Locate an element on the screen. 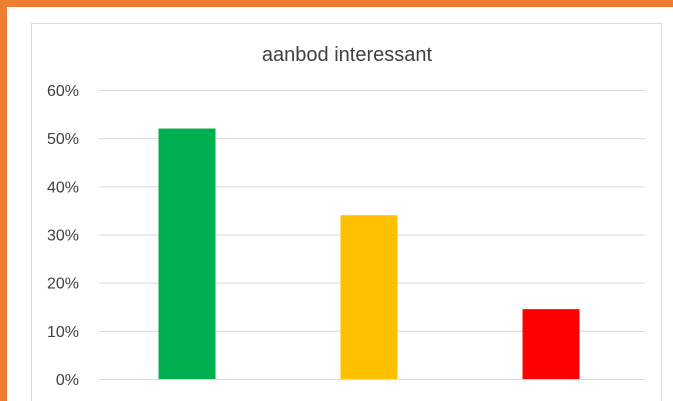 The image size is (673, 401). chart-title: aanbod interessant is located at coordinates (347, 55).